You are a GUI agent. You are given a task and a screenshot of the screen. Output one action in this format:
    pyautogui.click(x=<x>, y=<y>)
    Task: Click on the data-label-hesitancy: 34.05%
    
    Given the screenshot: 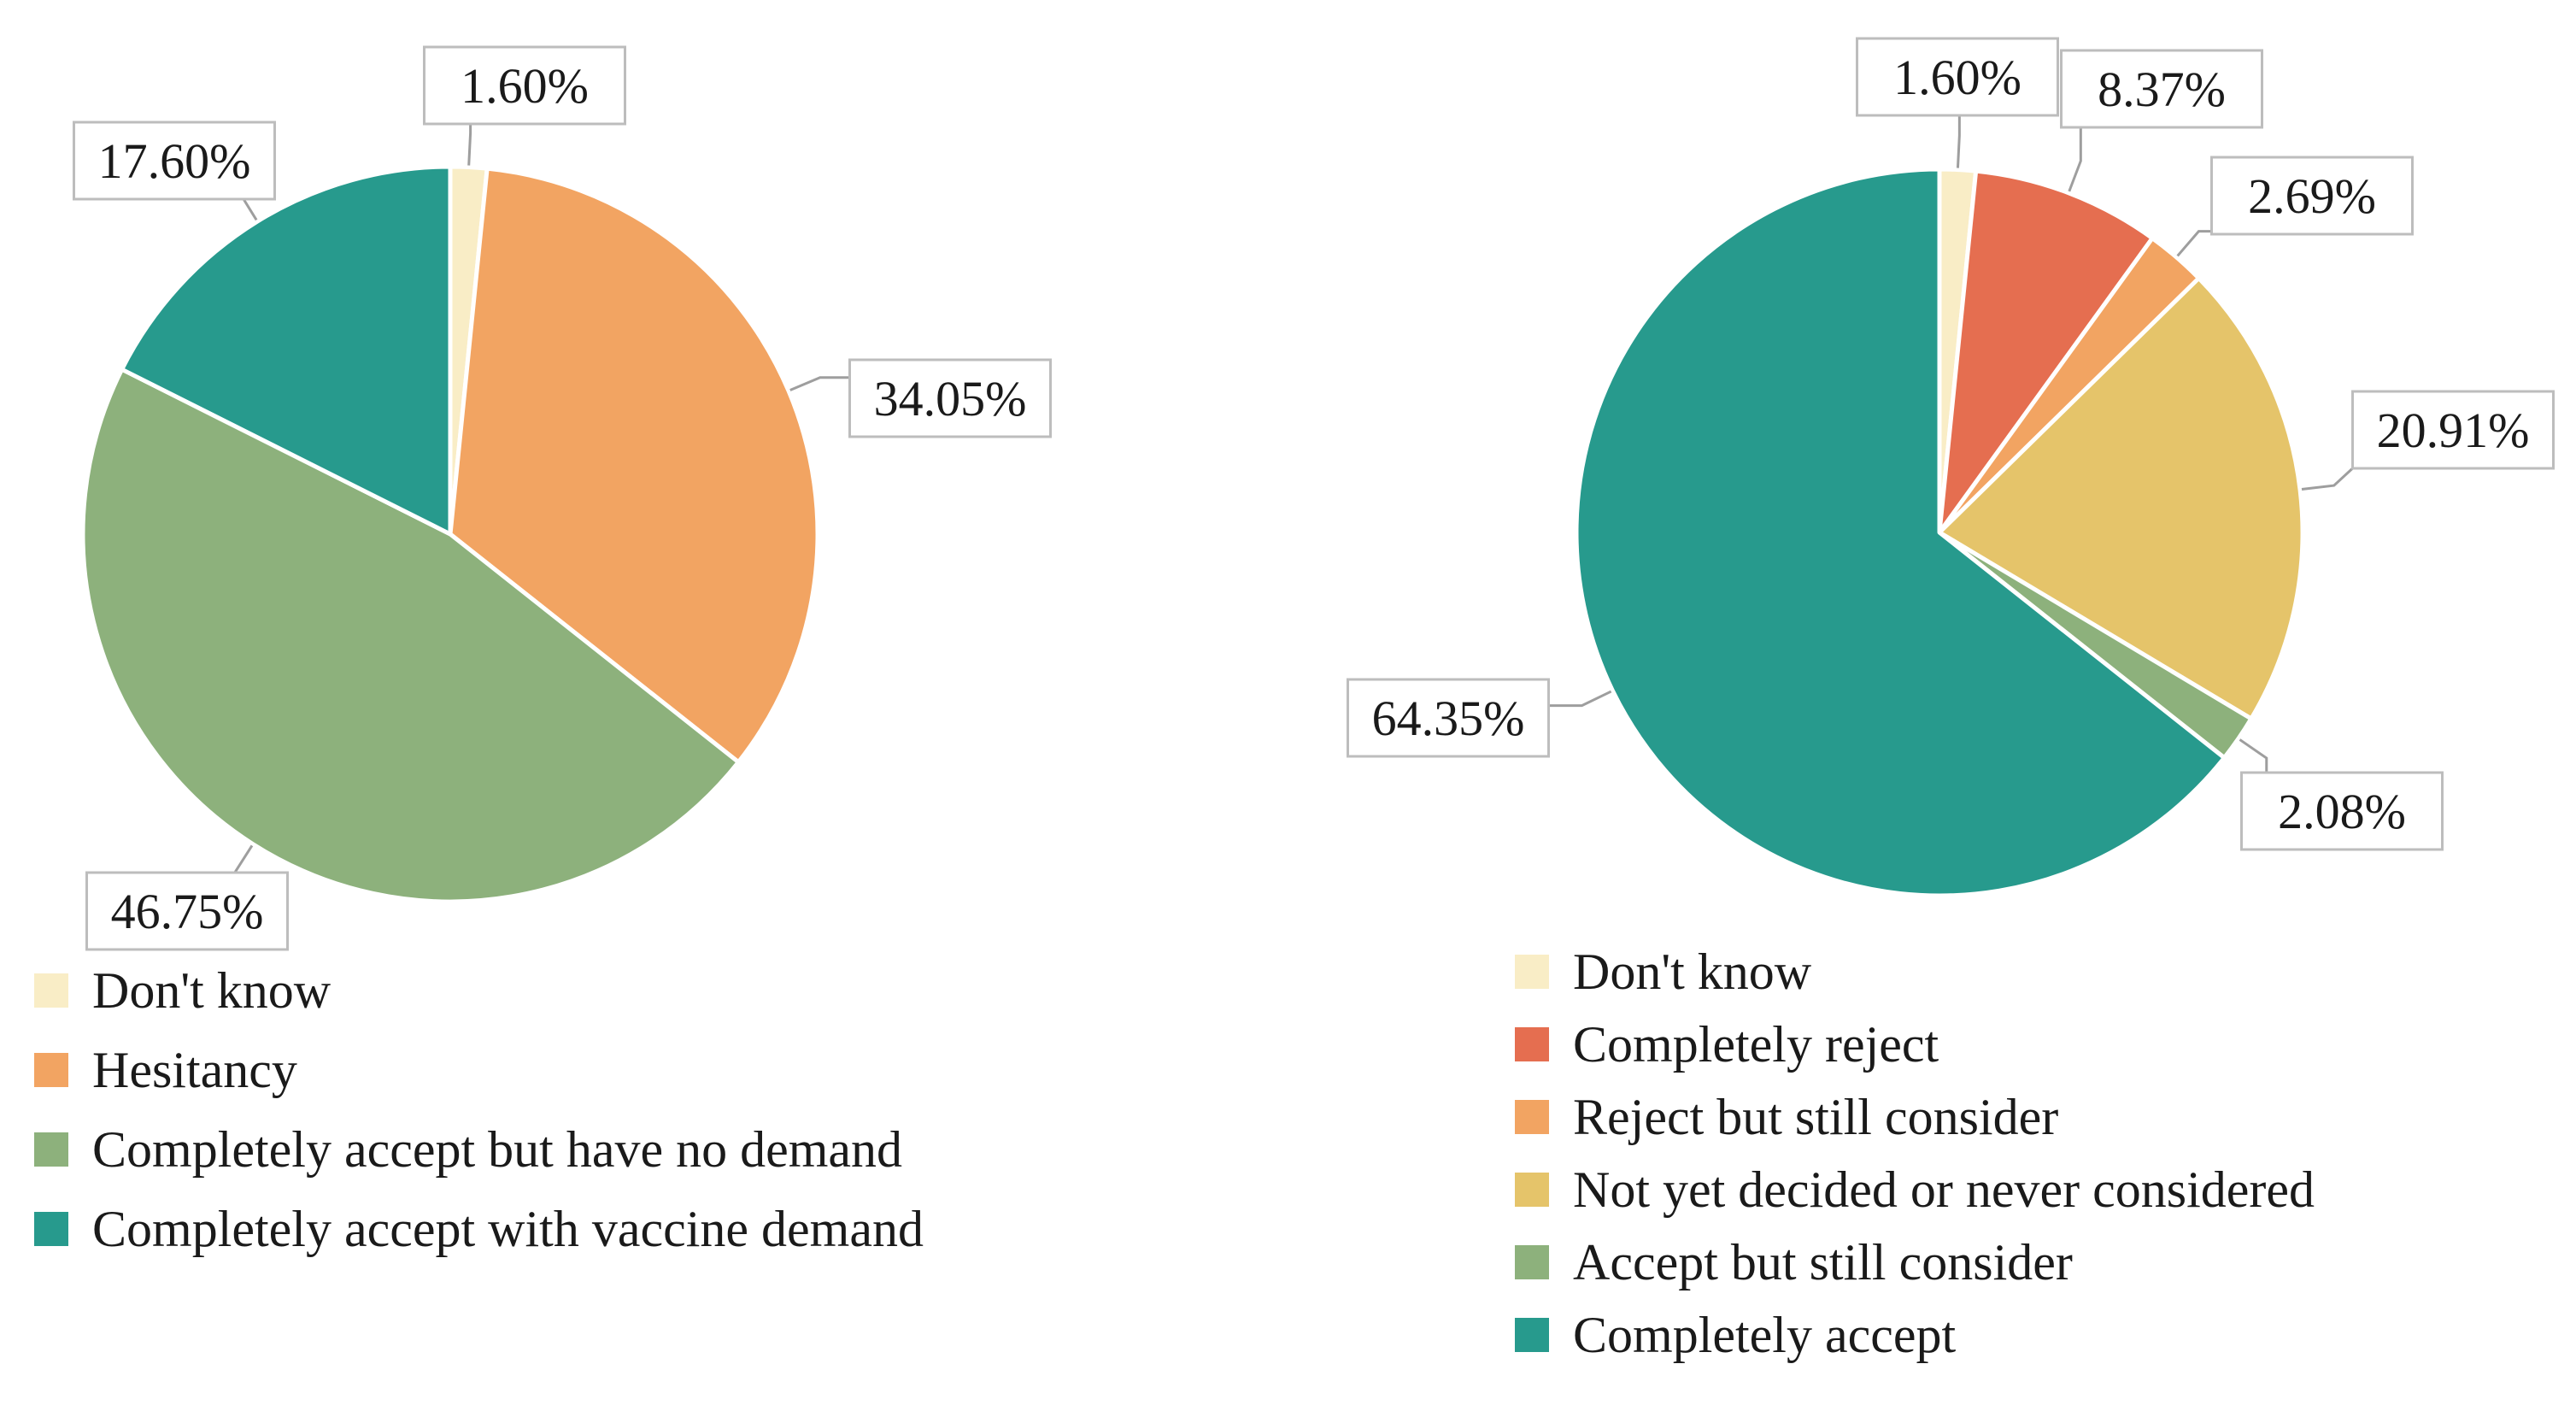 What is the action you would take?
    pyautogui.click(x=950, y=398)
    